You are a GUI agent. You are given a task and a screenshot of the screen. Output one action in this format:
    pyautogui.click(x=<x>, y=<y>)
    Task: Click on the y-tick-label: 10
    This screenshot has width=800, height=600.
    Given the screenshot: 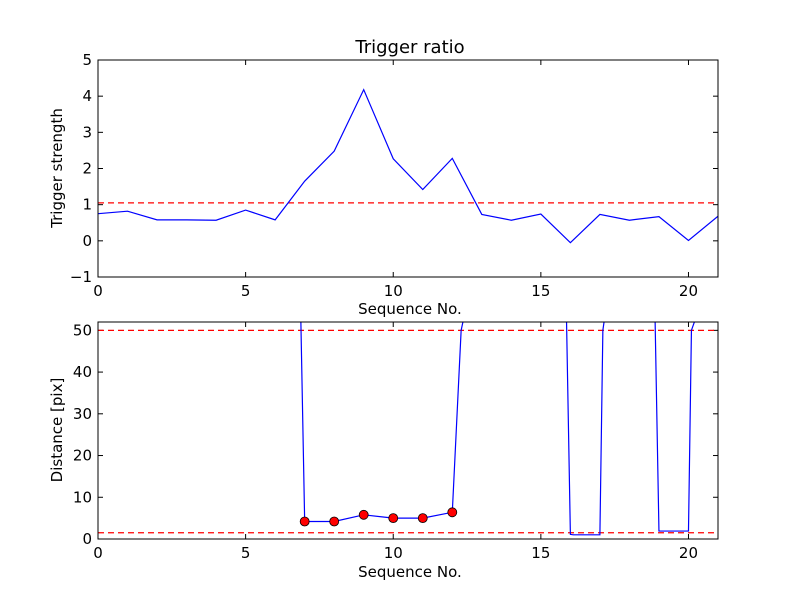 What is the action you would take?
    pyautogui.click(x=82, y=497)
    